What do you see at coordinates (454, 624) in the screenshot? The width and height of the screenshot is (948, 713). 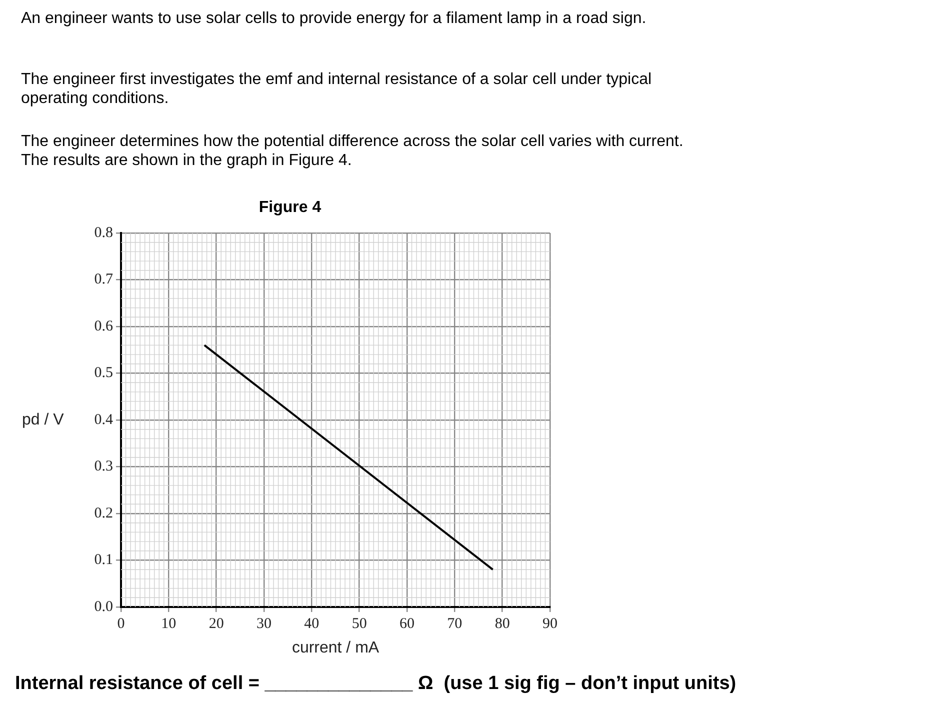 I see `x-tick-label: 70` at bounding box center [454, 624].